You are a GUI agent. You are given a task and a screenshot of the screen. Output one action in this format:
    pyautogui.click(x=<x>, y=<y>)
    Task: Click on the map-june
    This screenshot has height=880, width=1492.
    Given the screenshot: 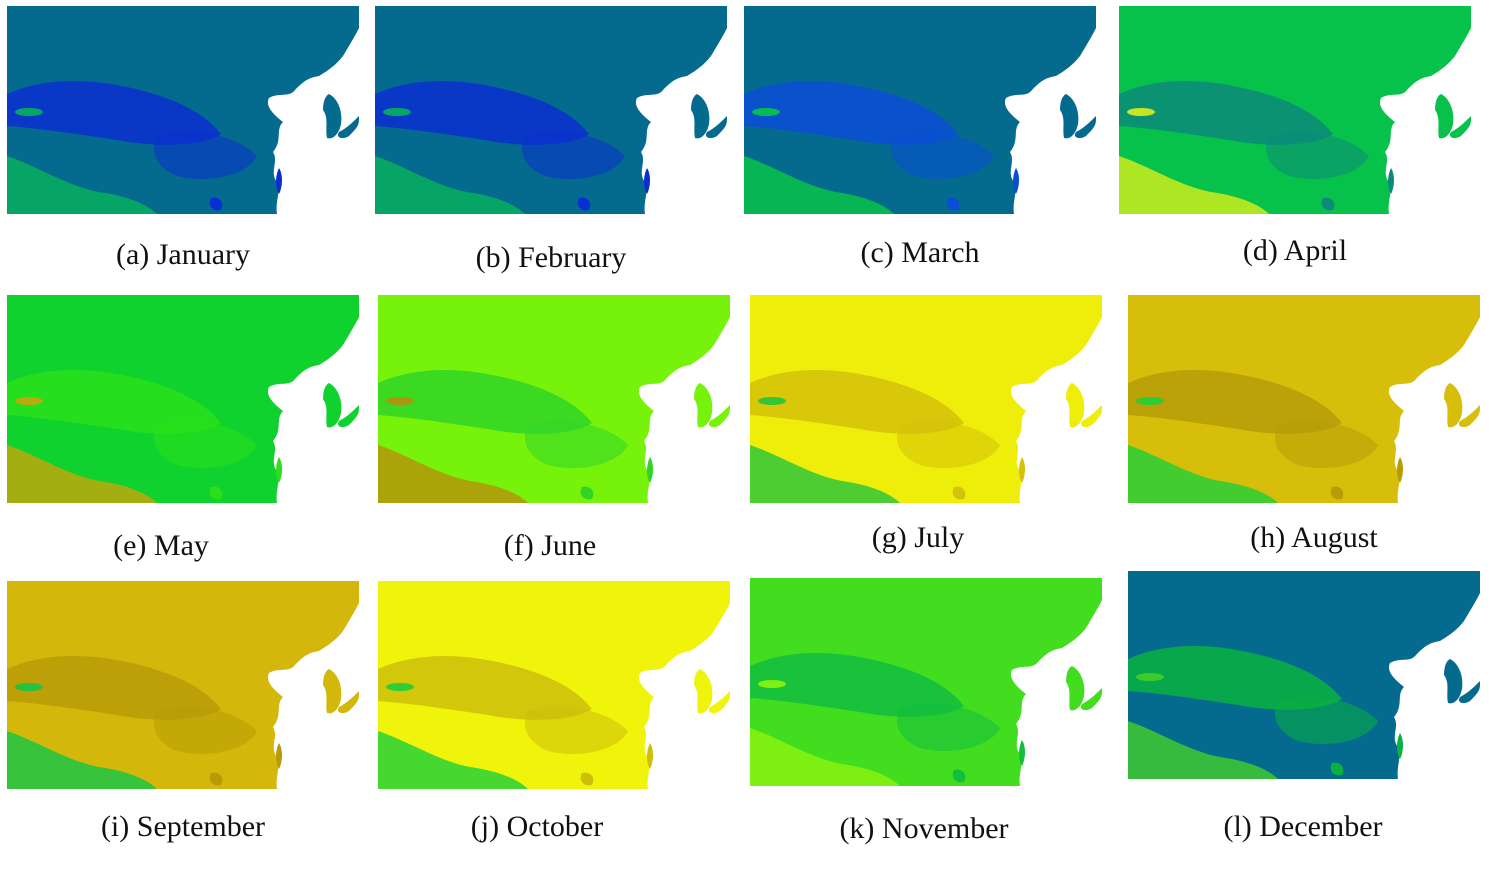 What is the action you would take?
    pyautogui.click(x=554, y=399)
    